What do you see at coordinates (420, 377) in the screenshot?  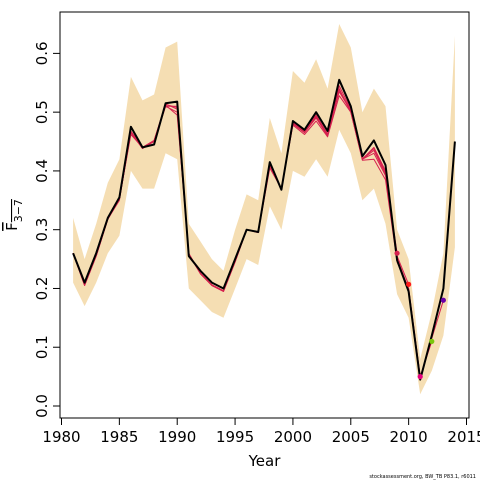 I see `endpoint-marker-2011` at bounding box center [420, 377].